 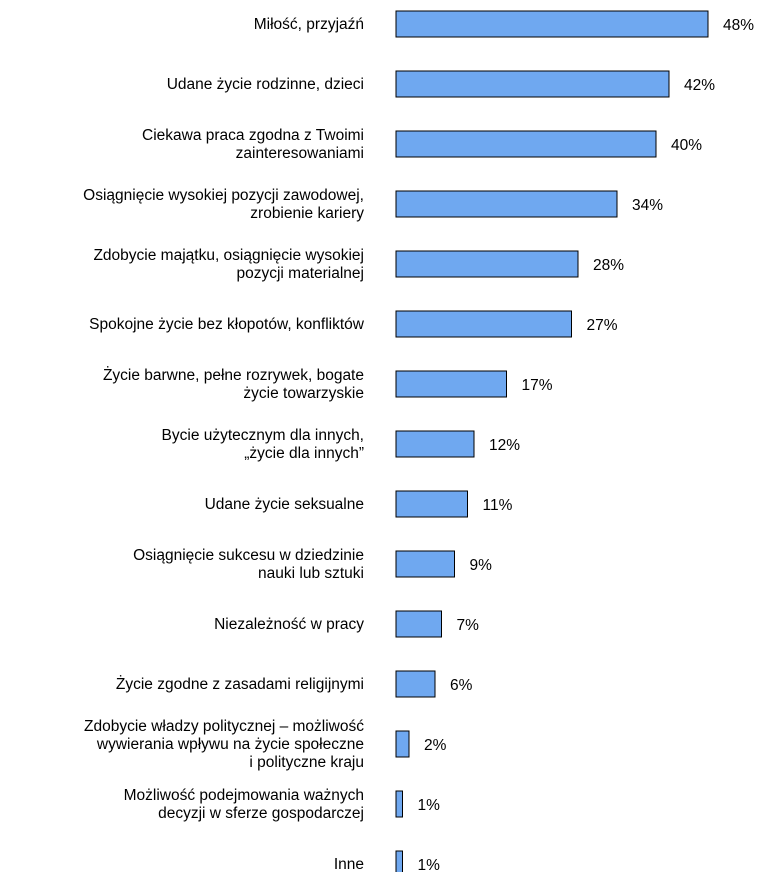 I want to click on category-label-line: Zdobycie majątku, osiągnięcie wysokiej, so click(x=228, y=255).